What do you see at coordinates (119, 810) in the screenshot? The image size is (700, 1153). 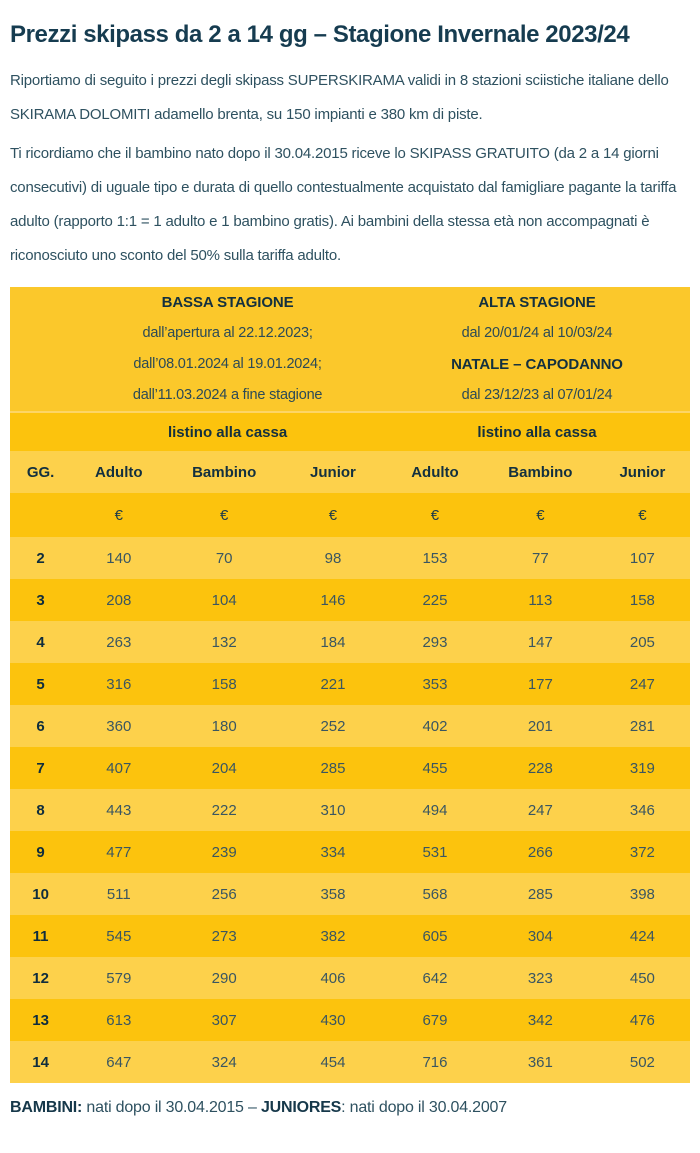 I see `price-cell: 443` at bounding box center [119, 810].